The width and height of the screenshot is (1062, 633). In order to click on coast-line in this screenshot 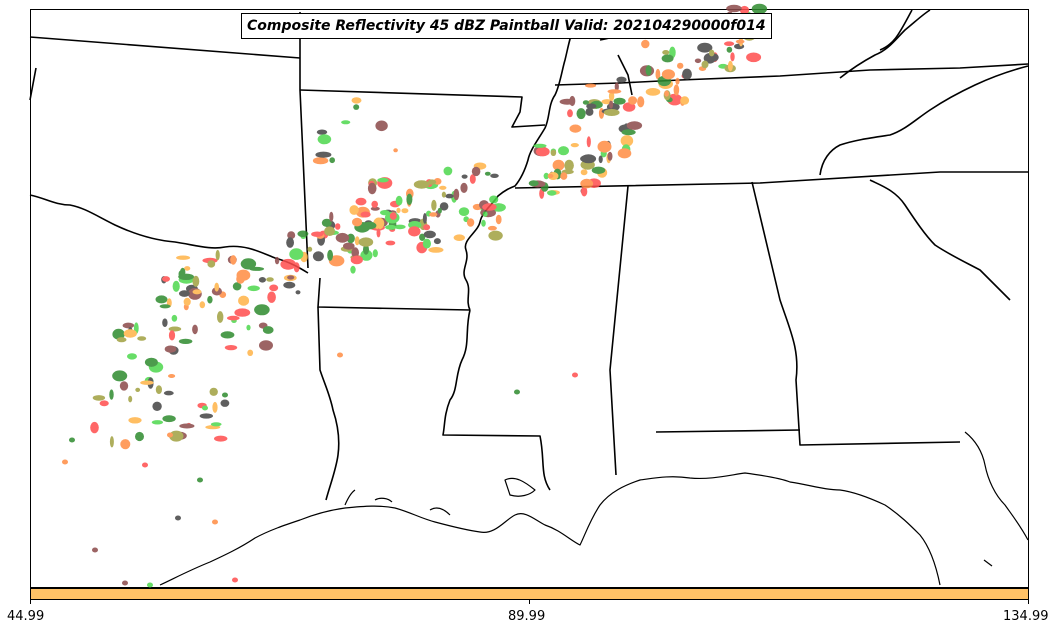, I will do `click(350, 497)`.